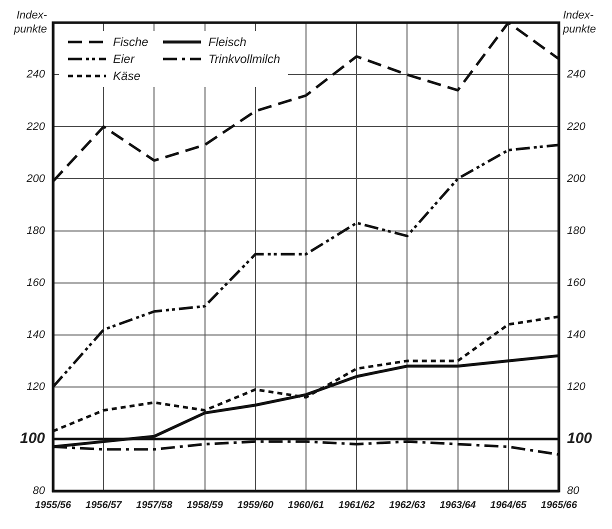 The image size is (612, 529). Describe the element at coordinates (576, 74) in the screenshot. I see `y2-tick-label: 240` at that location.